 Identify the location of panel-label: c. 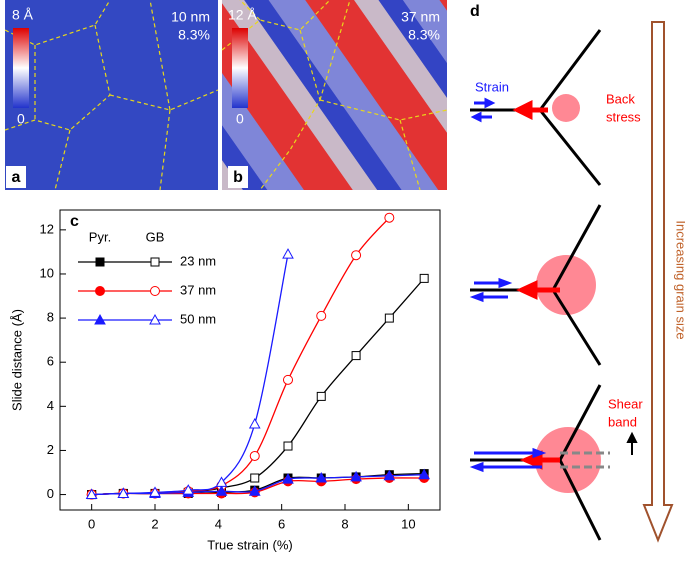
(74, 221).